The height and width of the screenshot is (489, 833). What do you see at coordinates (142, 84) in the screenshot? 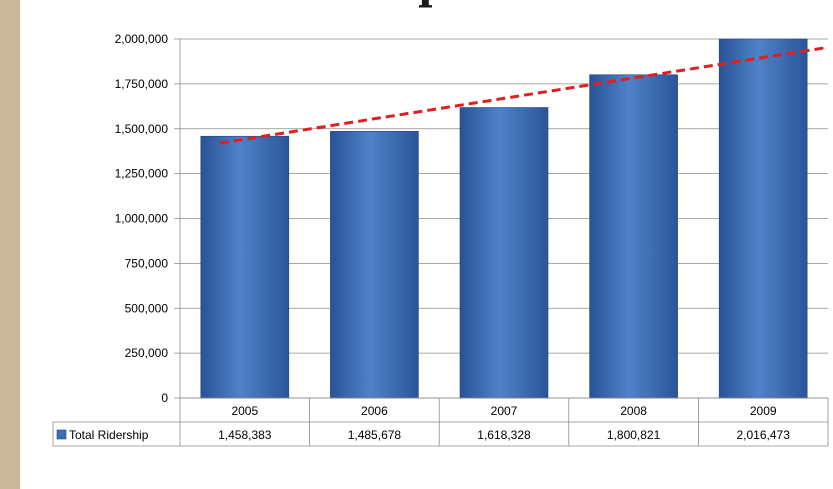
I see `y-tick-label: 1,750,000` at bounding box center [142, 84].